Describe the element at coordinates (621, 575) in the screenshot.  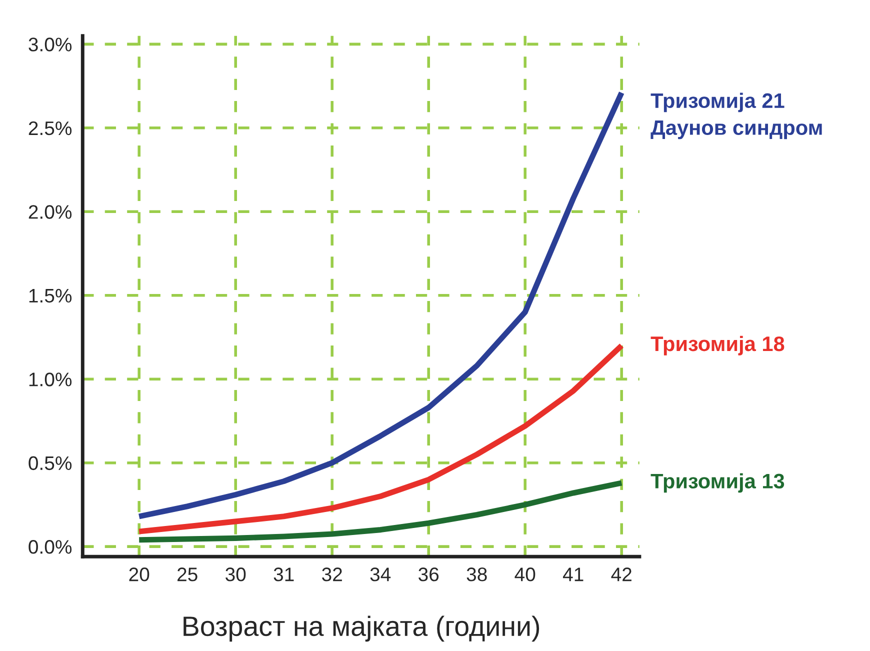
I see `x-tick-label: 42` at that location.